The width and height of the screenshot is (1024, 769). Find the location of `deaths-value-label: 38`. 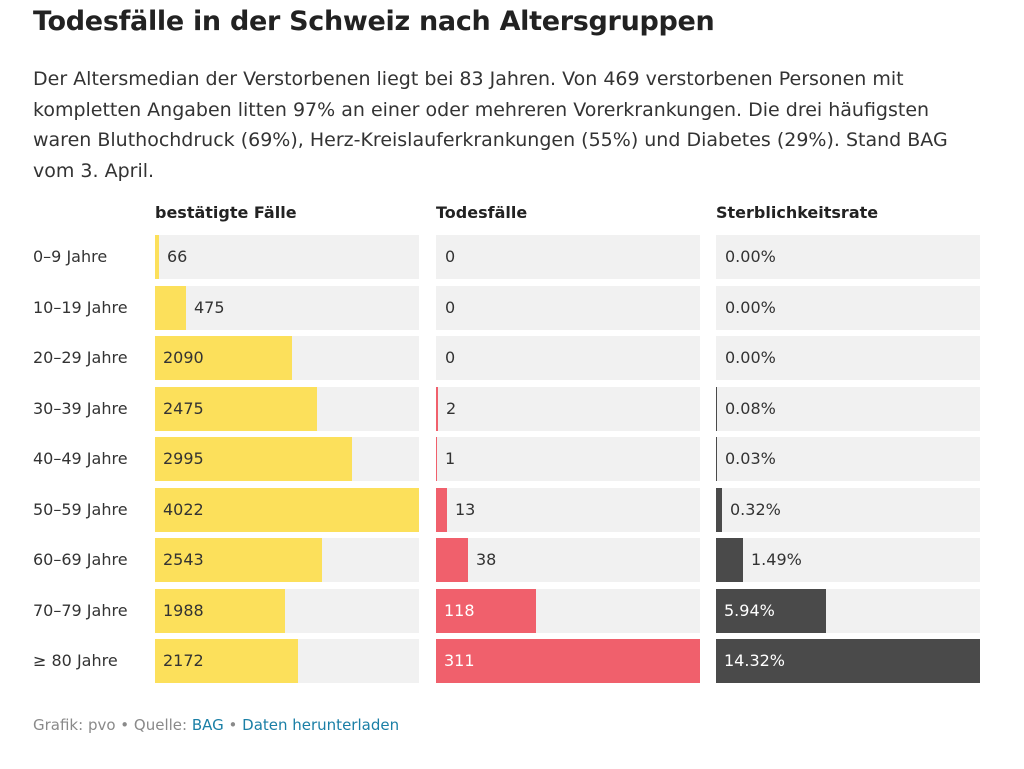

deaths-value-label: 38 is located at coordinates (486, 559).